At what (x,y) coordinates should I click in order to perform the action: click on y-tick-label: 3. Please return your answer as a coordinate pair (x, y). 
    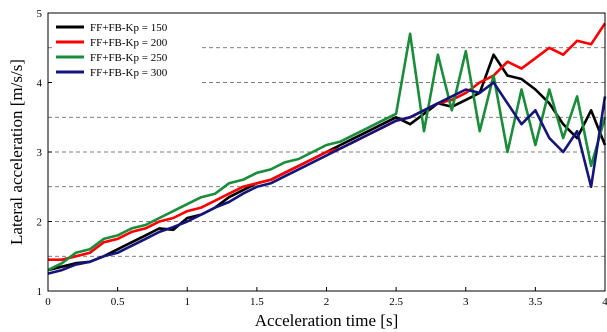
    Looking at the image, I should click on (40, 153).